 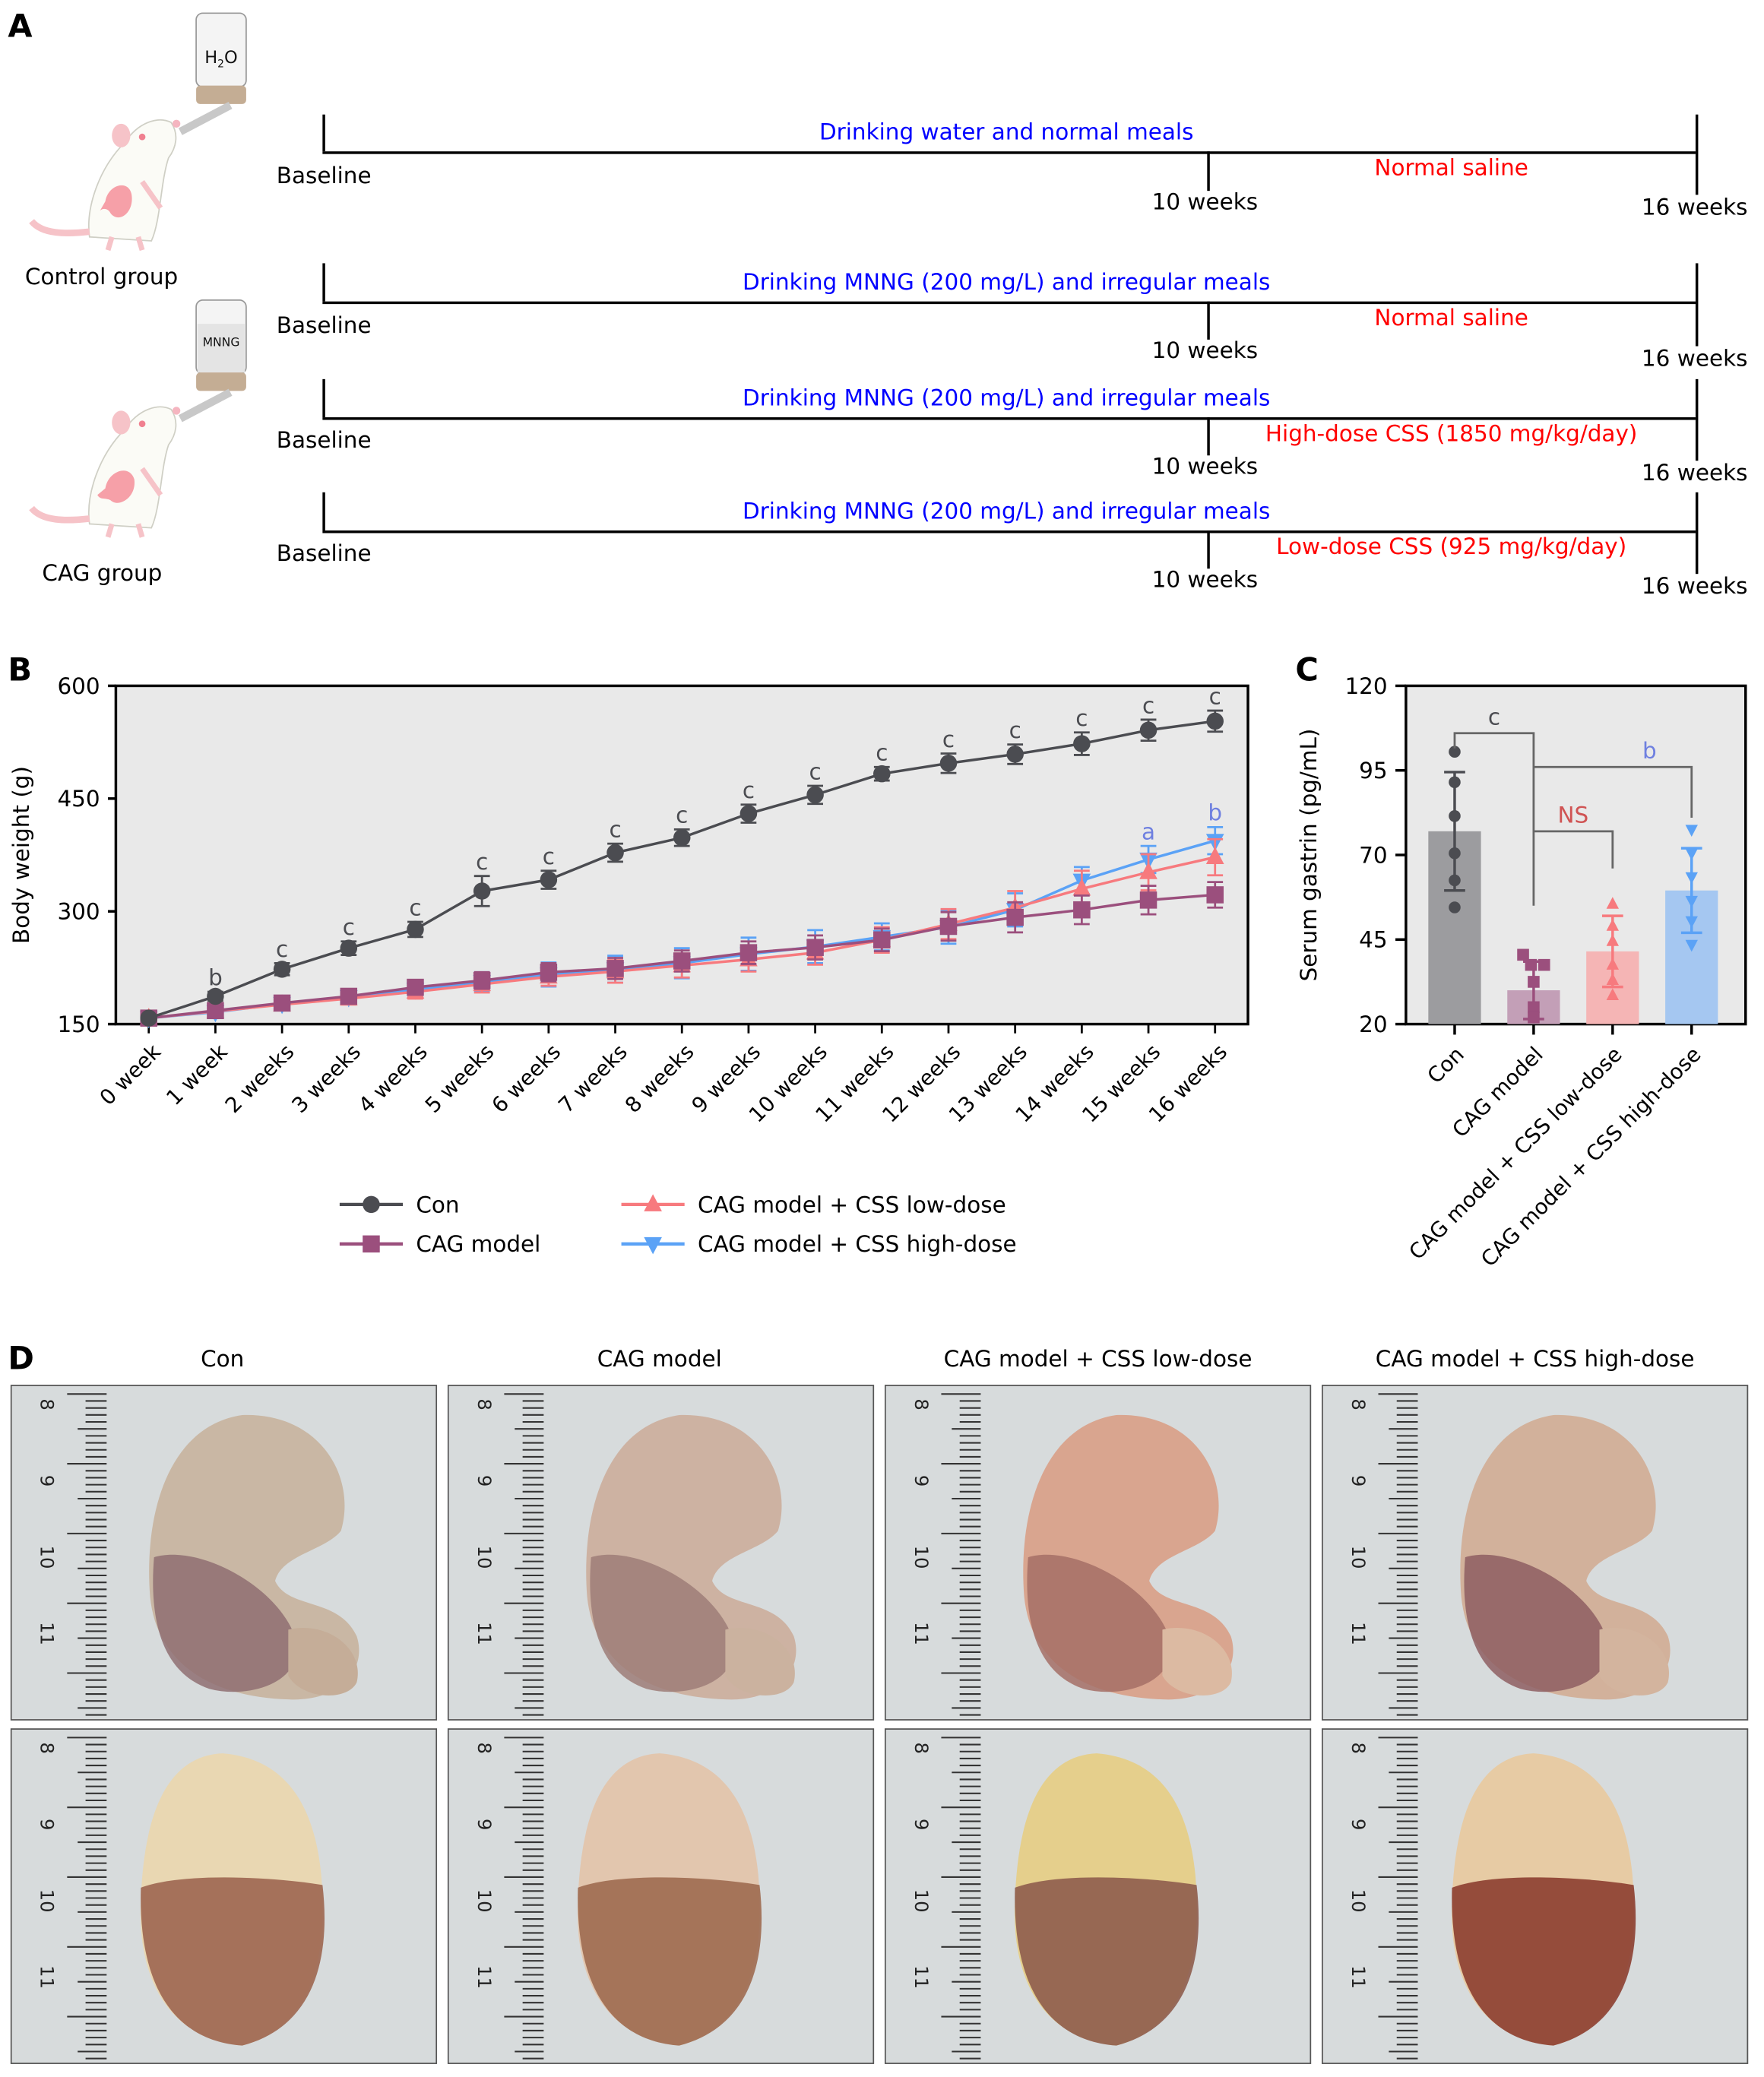 I want to click on data-point-high, so click(x=1692, y=945).